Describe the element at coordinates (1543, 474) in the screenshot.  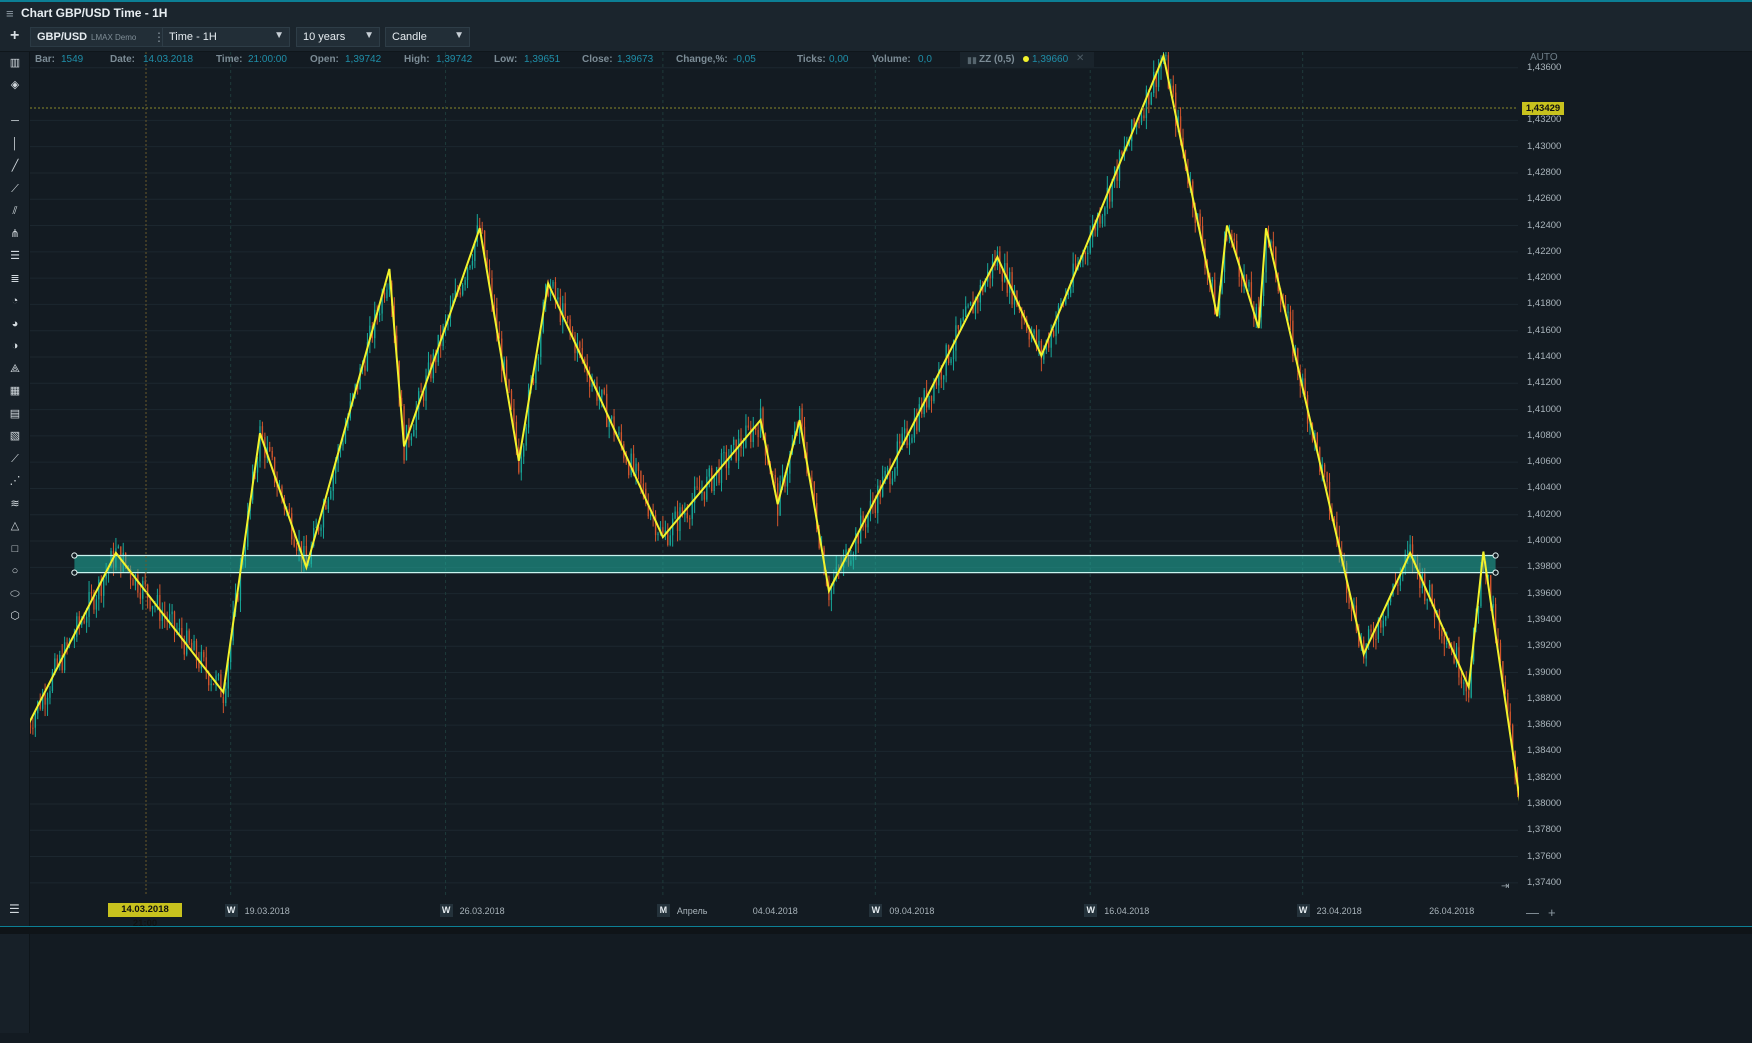
I see `price-axis` at that location.